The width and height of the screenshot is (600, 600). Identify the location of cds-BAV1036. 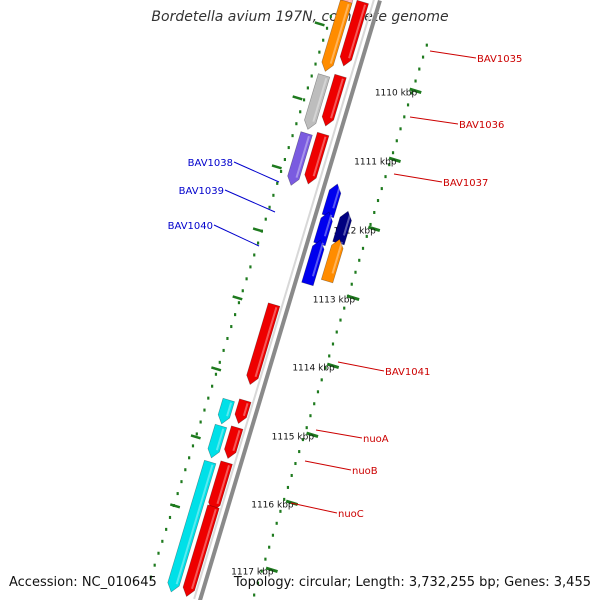
(334, 100).